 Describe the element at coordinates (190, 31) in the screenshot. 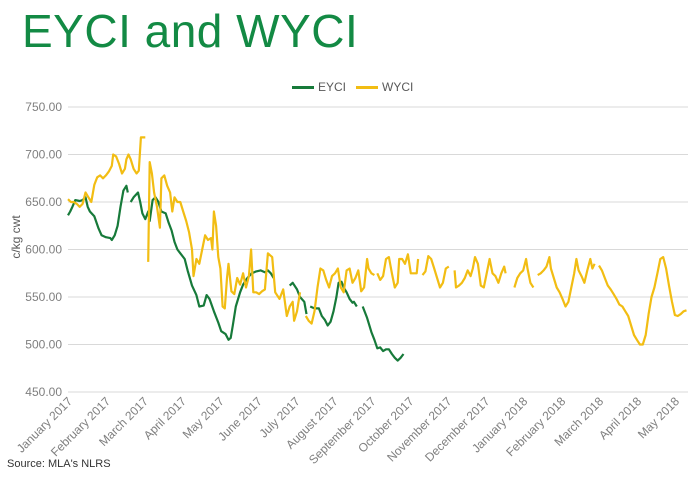

I see `chart-title: EYCI and WYCI` at that location.